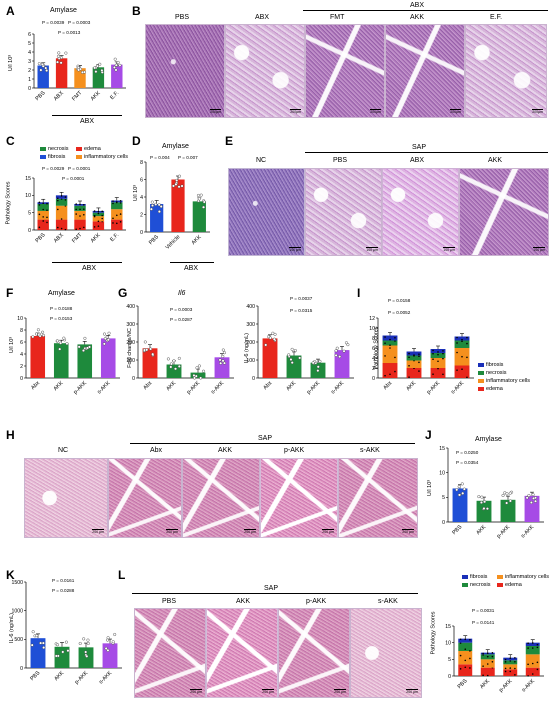 This screenshot has height=703, width=553. Describe the element at coordinates (10, 11) in the screenshot. I see `panel-letter-a: A` at that location.